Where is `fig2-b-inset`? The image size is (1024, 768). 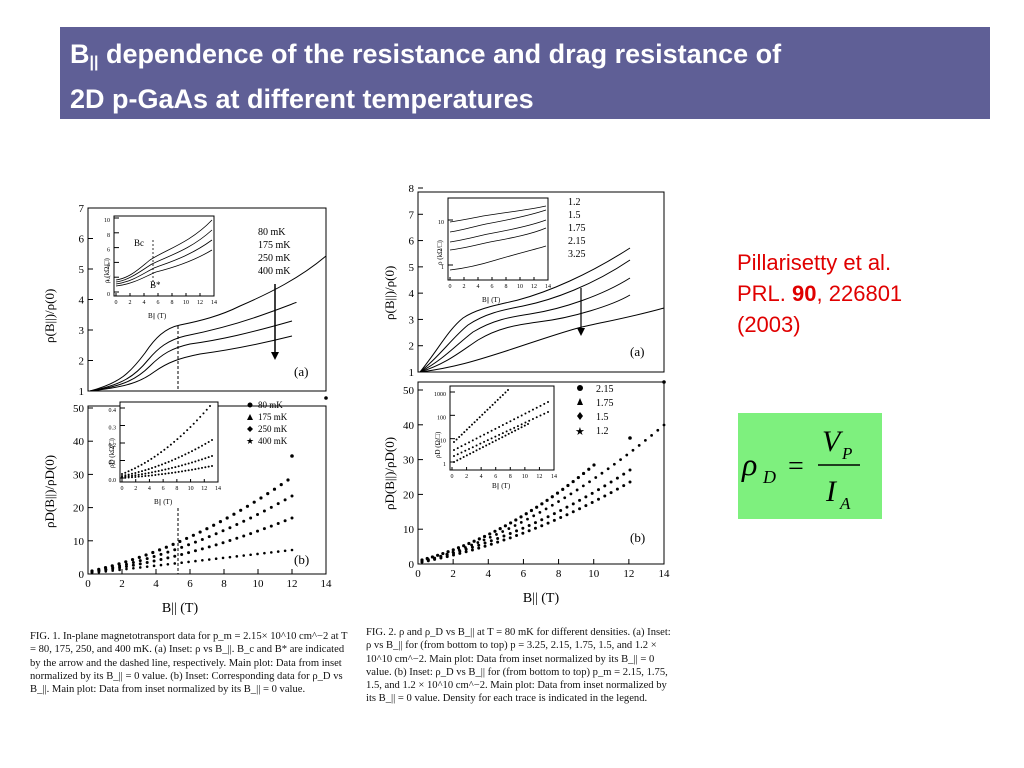
fig2-b-inset is located at coordinates (502, 428).